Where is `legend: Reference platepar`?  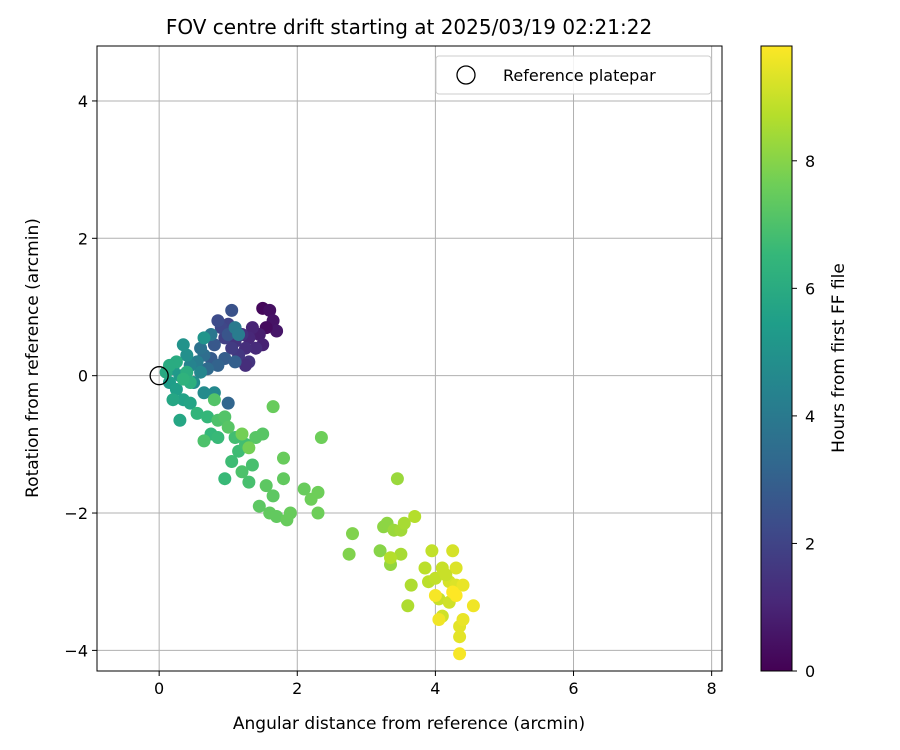 legend: Reference platepar is located at coordinates (573, 75).